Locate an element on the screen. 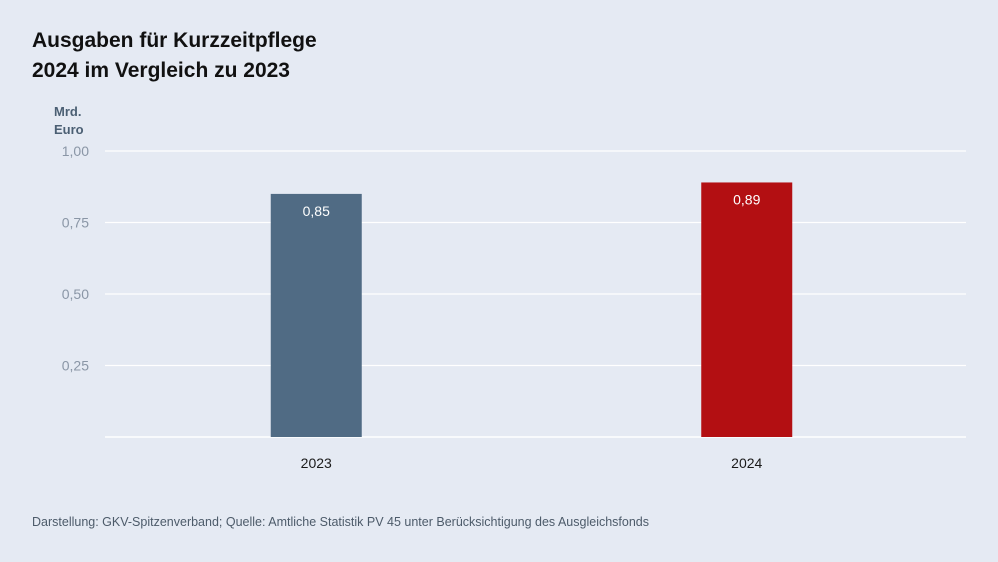  chart-title-line-1: Ausgaben für Kurzzeitpflege is located at coordinates (174, 40).